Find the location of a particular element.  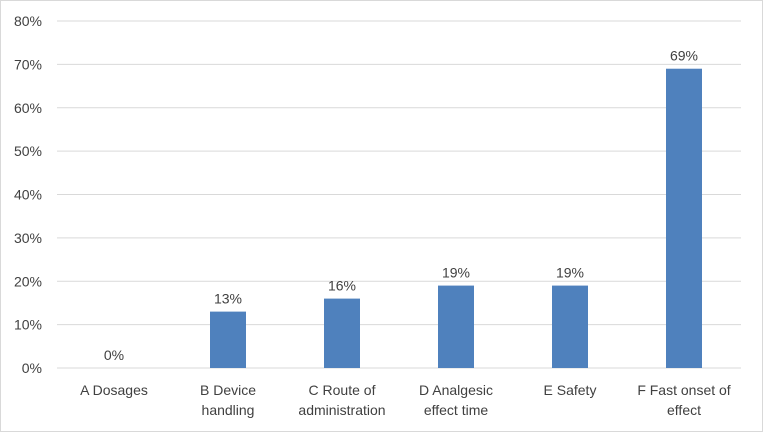

y-axis-tick-labels: 0% 10% 20% 30% 40% 50% 60% 70% 80% is located at coordinates (28, 194).